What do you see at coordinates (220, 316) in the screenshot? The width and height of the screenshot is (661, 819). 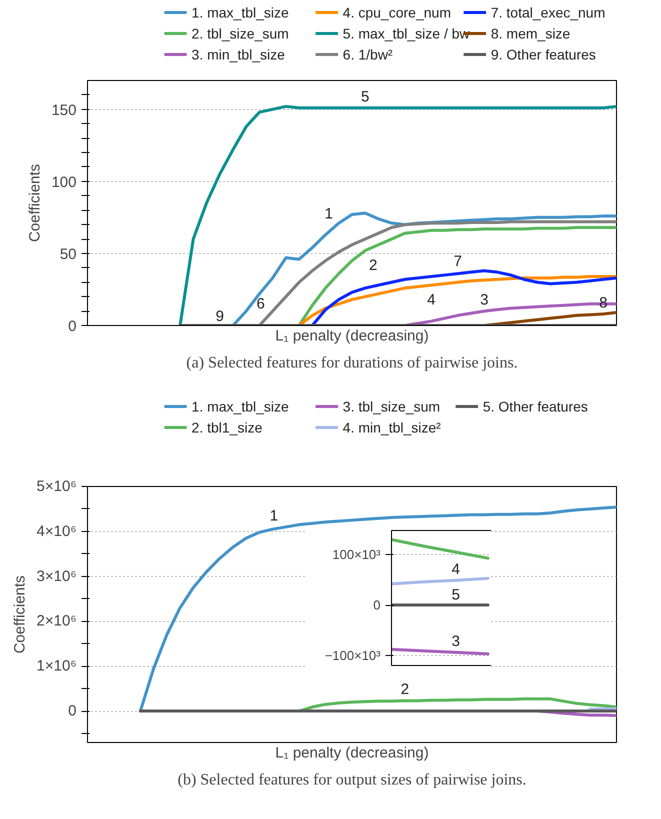 I see `annotation: 9` at bounding box center [220, 316].